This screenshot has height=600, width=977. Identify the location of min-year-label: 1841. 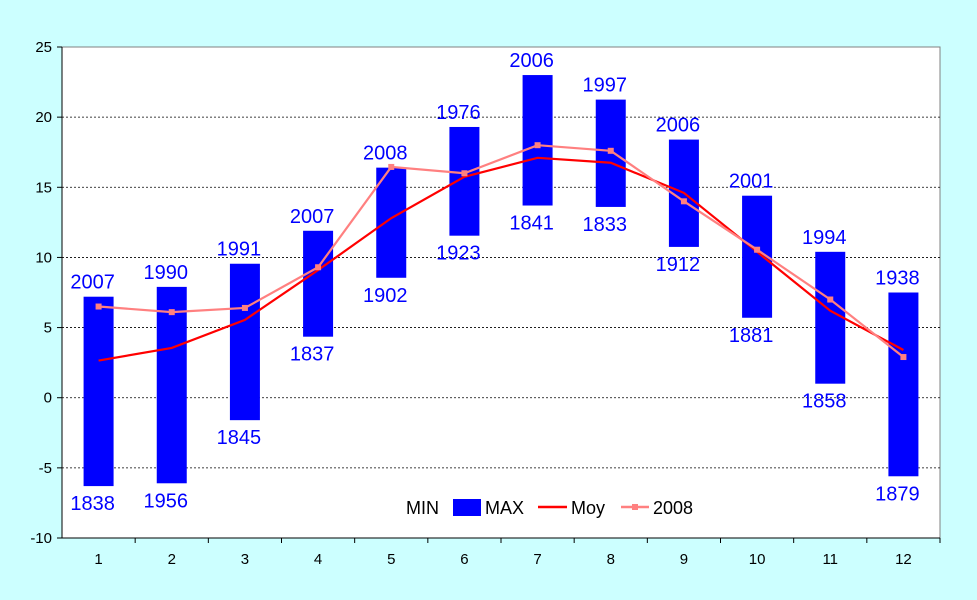
(531, 224).